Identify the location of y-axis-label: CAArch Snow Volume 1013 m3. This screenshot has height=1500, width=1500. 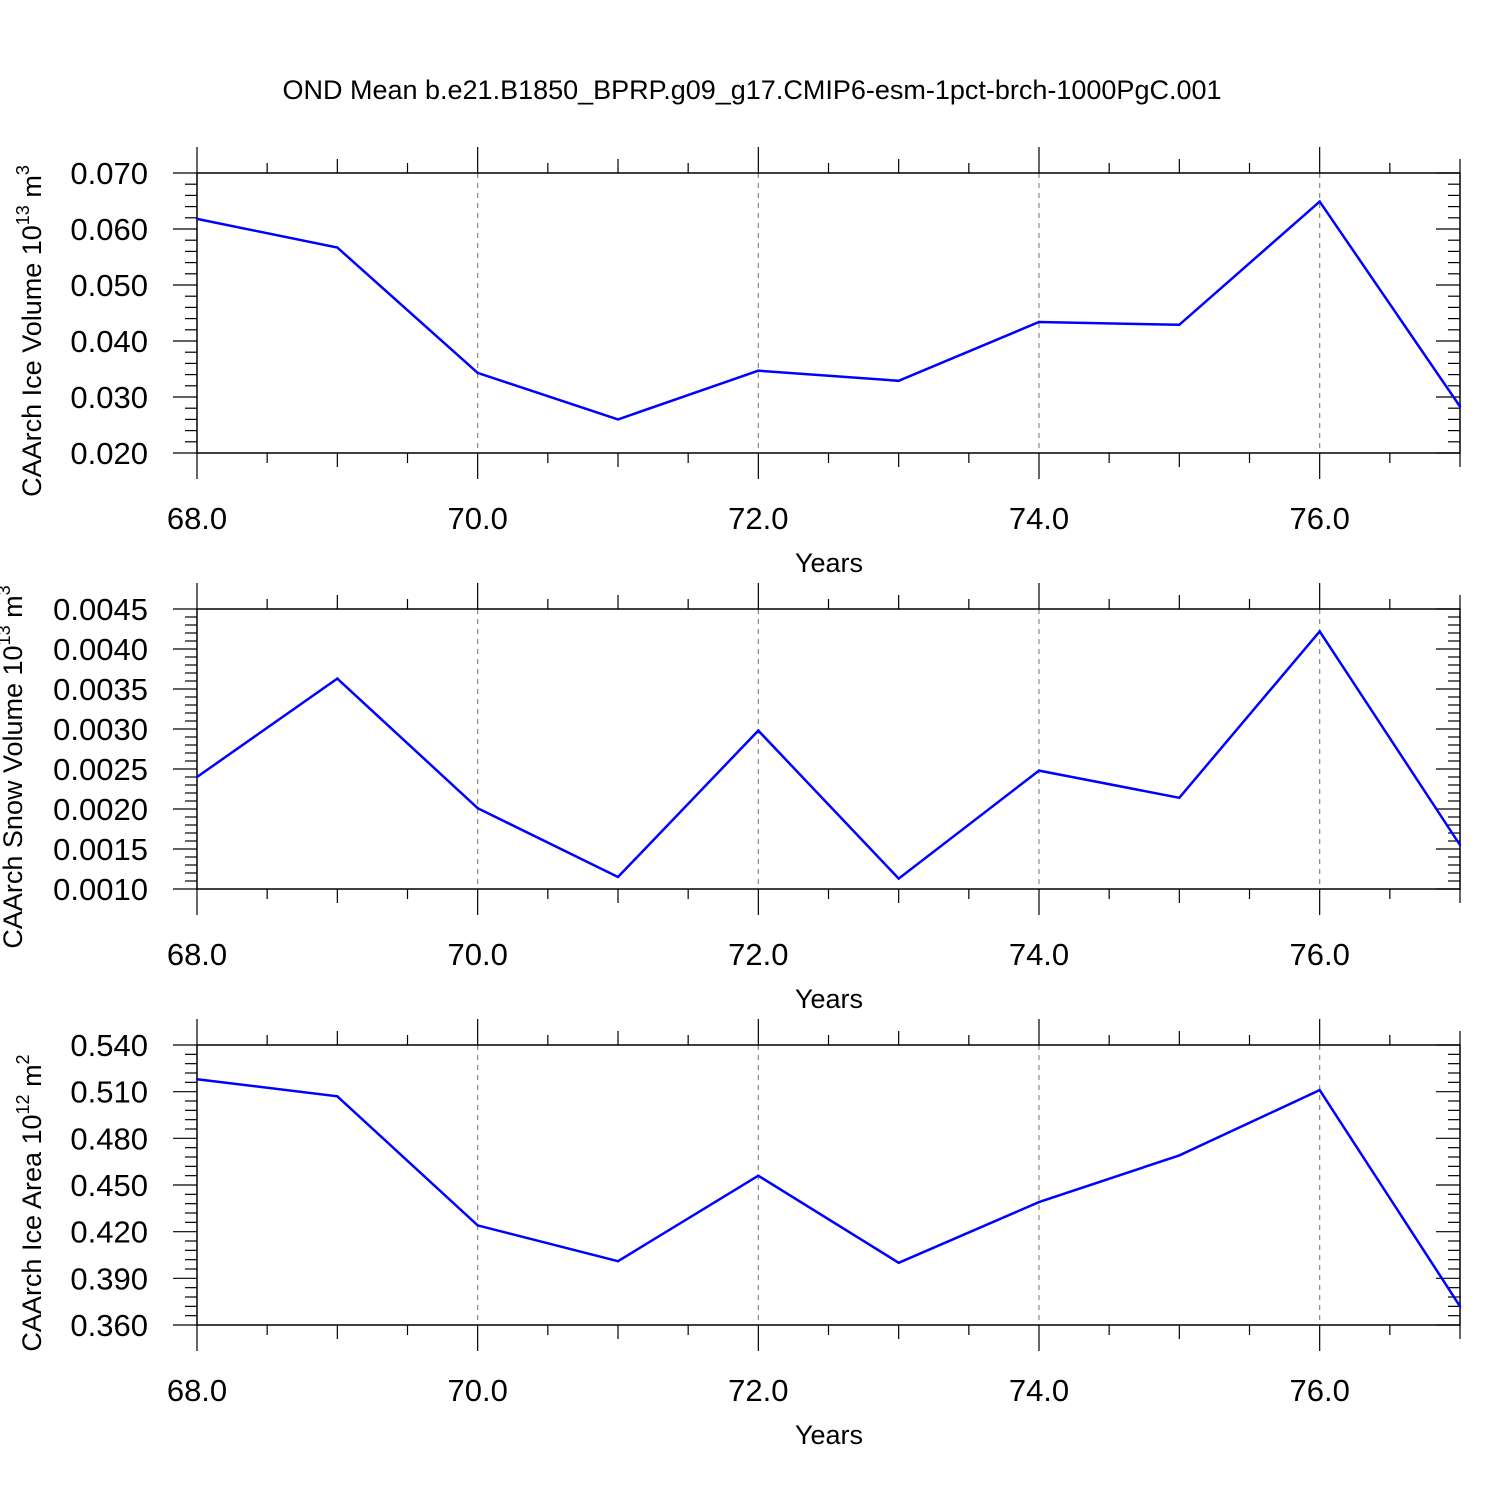
(14, 766).